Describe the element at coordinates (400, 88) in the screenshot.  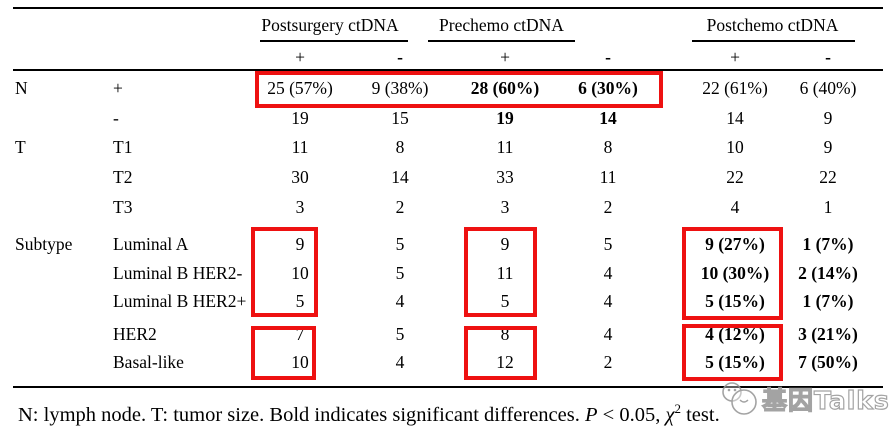
I see `cell-postsurgery-neg: 9 (38%)` at that location.